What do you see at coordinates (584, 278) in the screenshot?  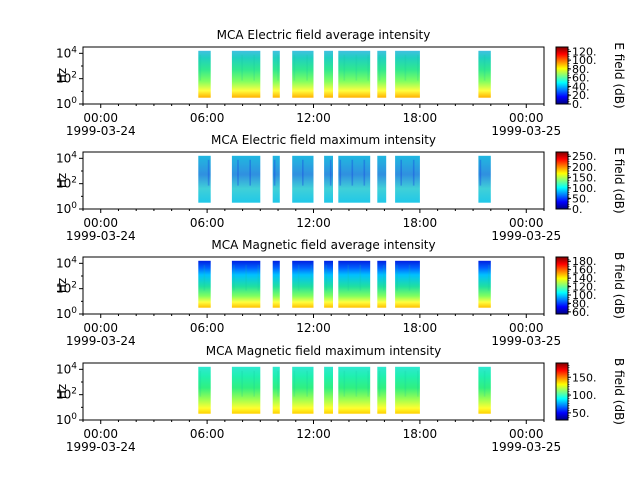 I see `colorbar-tick-label: 140.` at bounding box center [584, 278].